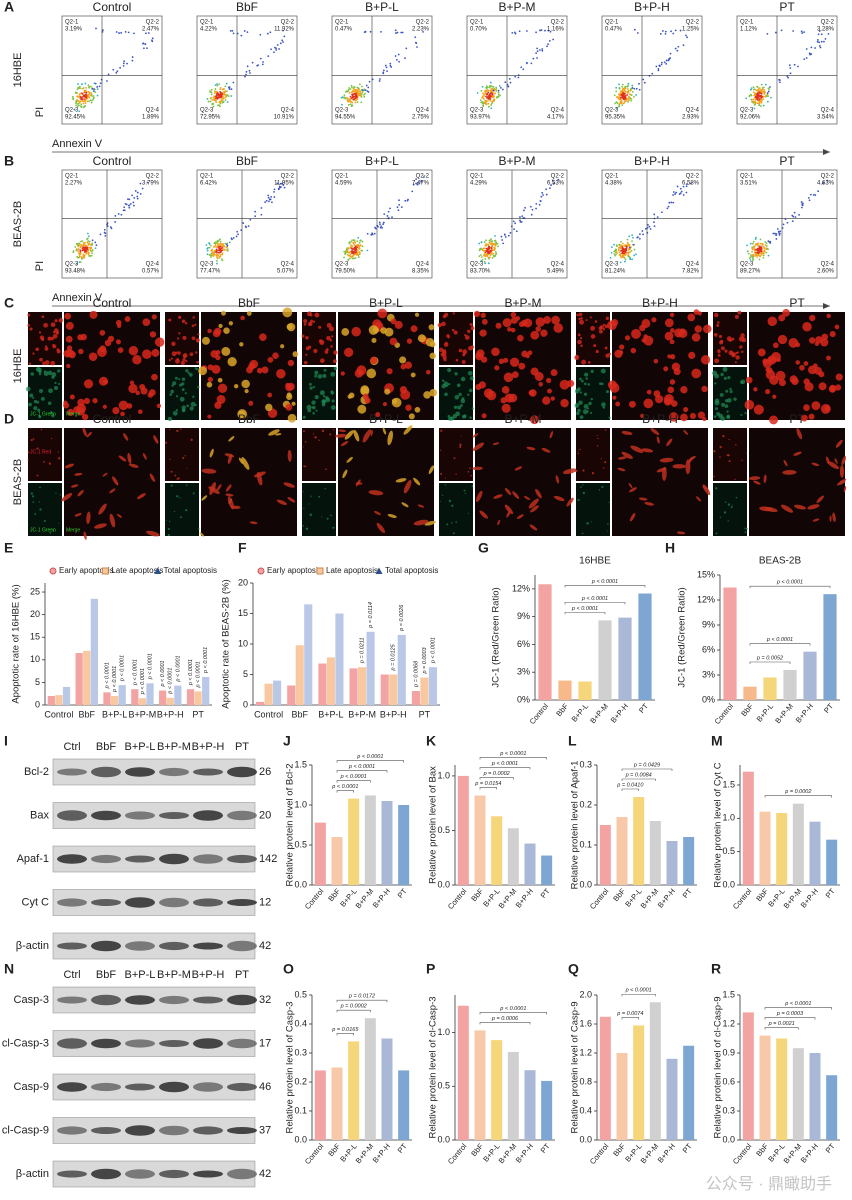  What do you see at coordinates (300, 1081) in the screenshot?
I see `y-tick-label: 0.2` at bounding box center [300, 1081].